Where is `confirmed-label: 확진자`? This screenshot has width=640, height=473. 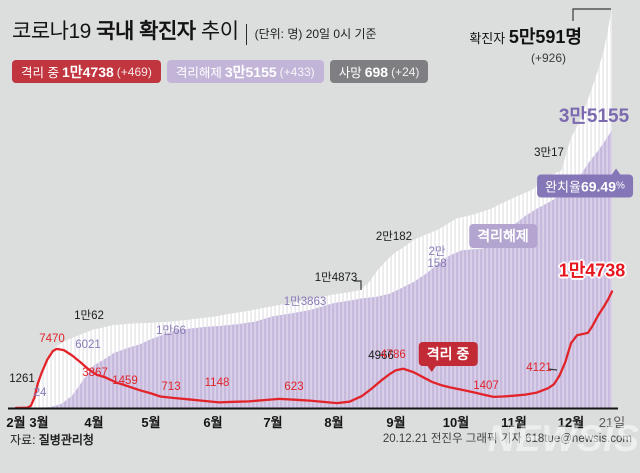 confirmed-label: 확진자 is located at coordinates (489, 38).